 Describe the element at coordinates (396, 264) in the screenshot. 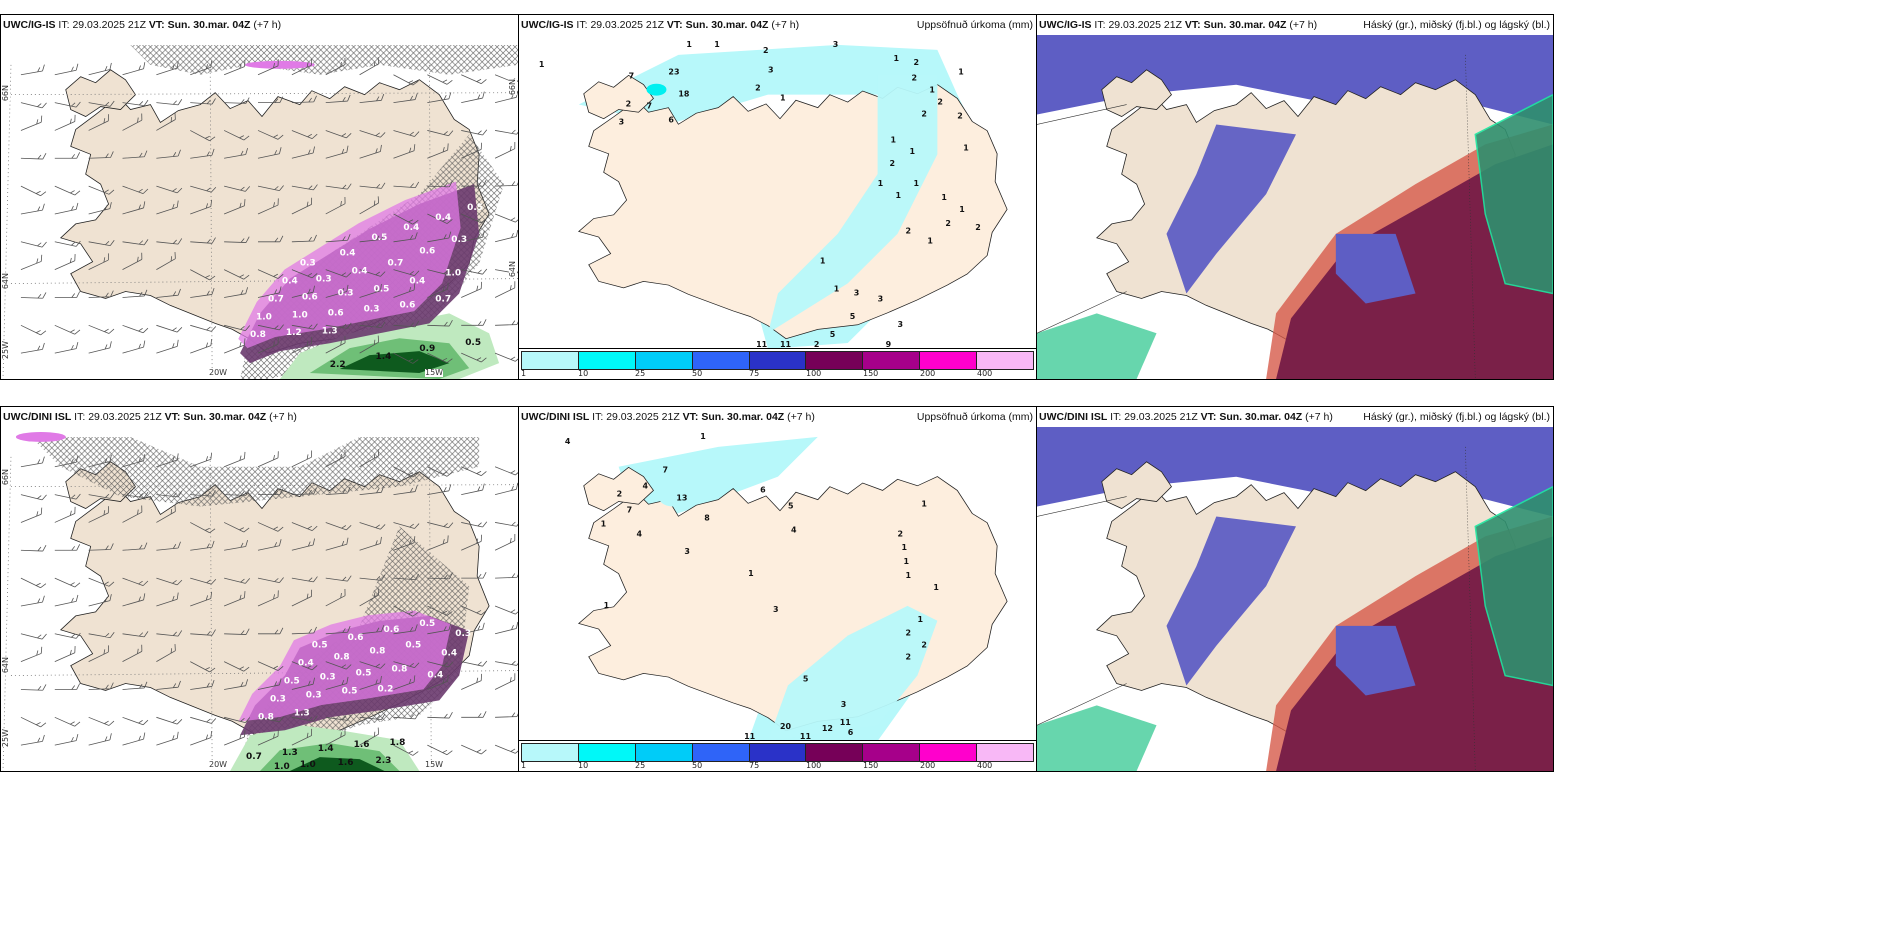

I see `precip-value-label: 0.7` at that location.